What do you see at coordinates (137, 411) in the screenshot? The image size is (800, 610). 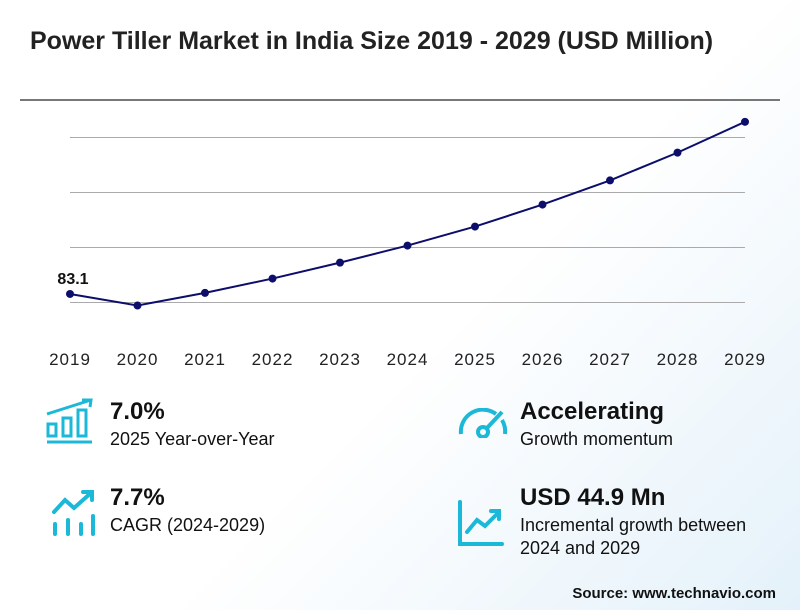 I see `stat-value: 7.0%` at bounding box center [137, 411].